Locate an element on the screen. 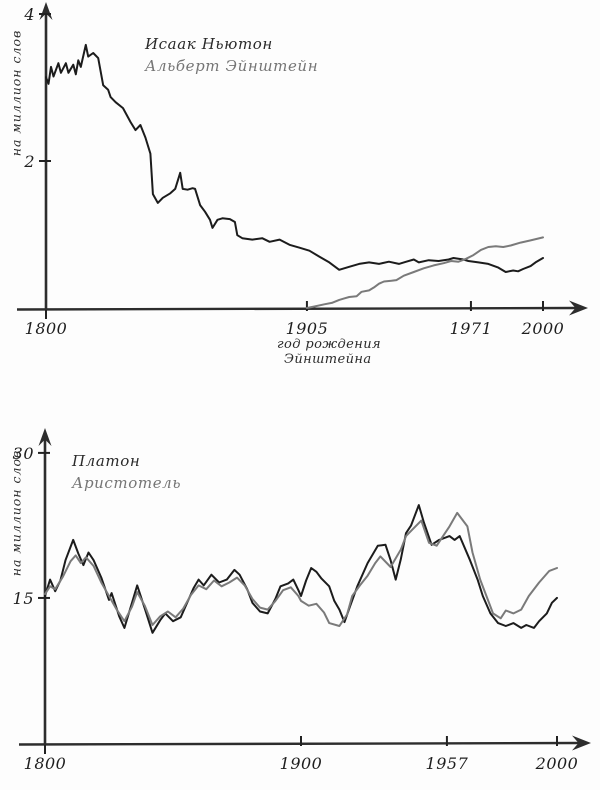  series-line-einstein is located at coordinates (424, 272).